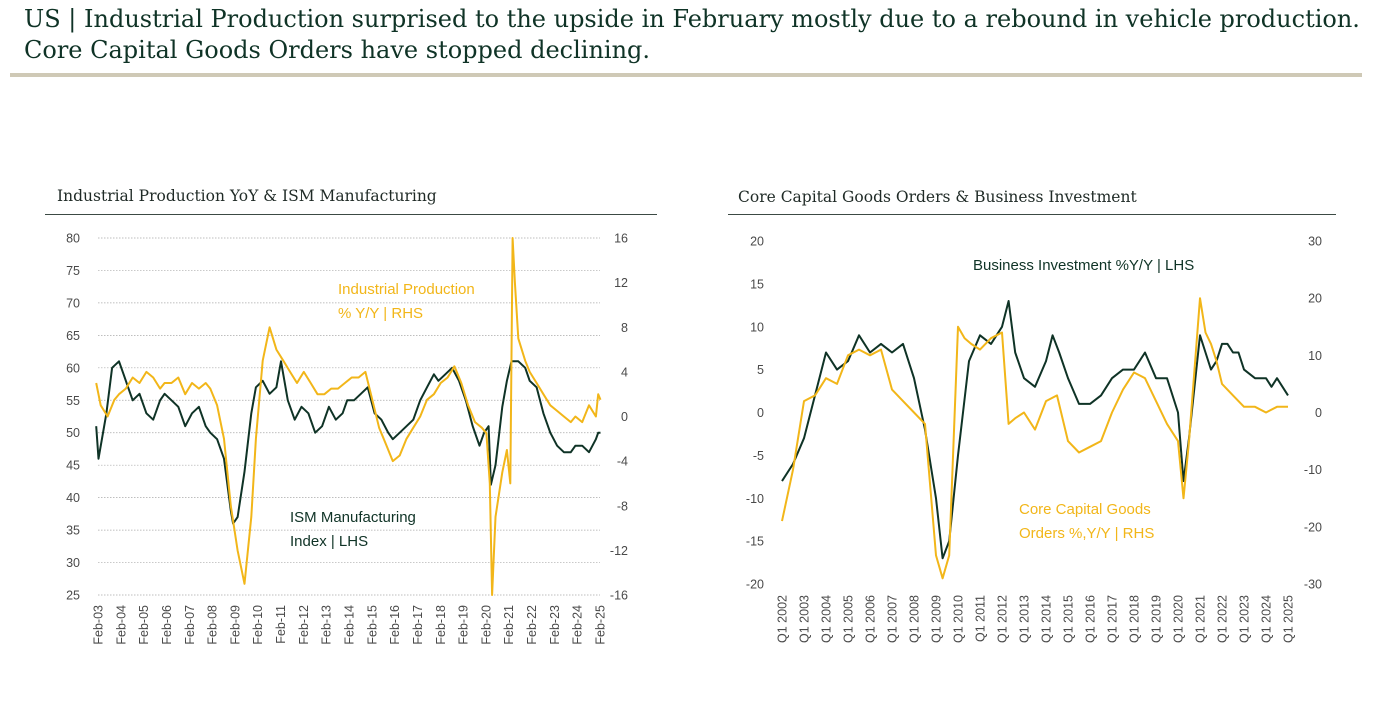 The width and height of the screenshot is (1391, 728). Describe the element at coordinates (1313, 527) in the screenshot. I see `chart1-right-tick-label: -20` at that location.